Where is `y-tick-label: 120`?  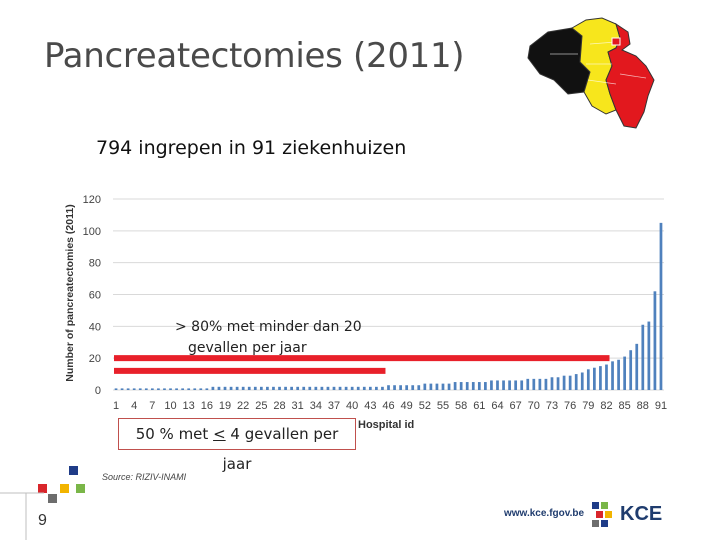 y-tick-label: 120 is located at coordinates (92, 200).